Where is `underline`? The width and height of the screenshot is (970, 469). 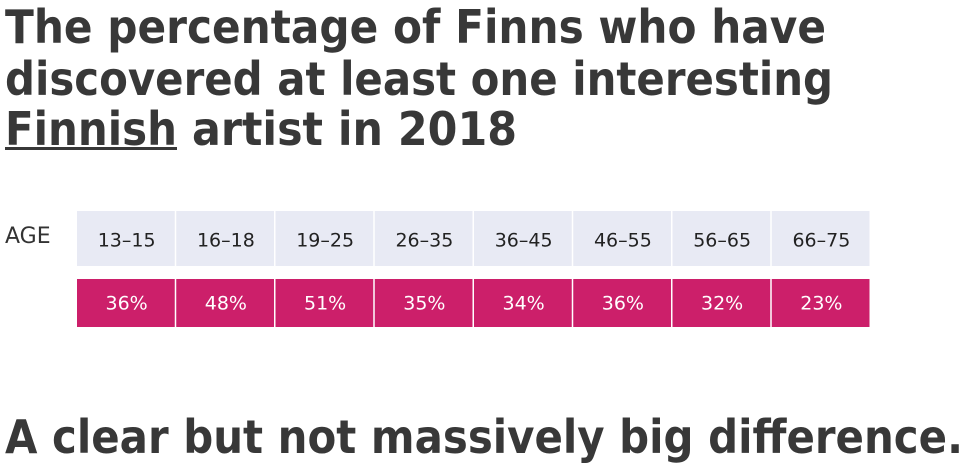 underline is located at coordinates (91, 148).